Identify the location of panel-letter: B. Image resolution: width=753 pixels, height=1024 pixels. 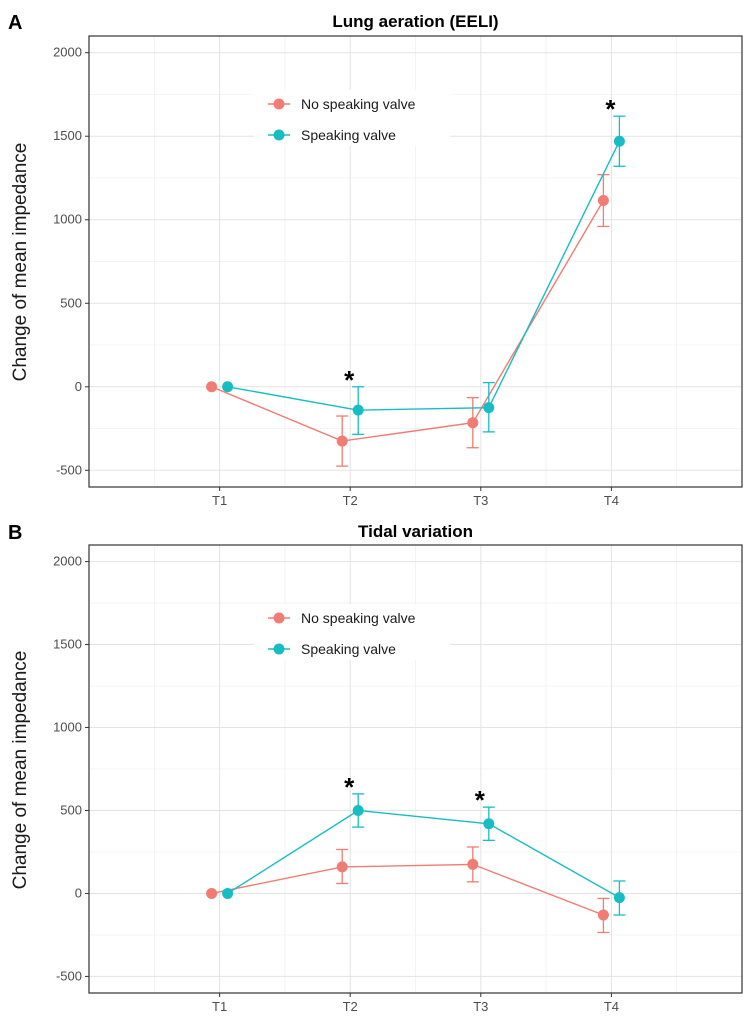
(15, 533).